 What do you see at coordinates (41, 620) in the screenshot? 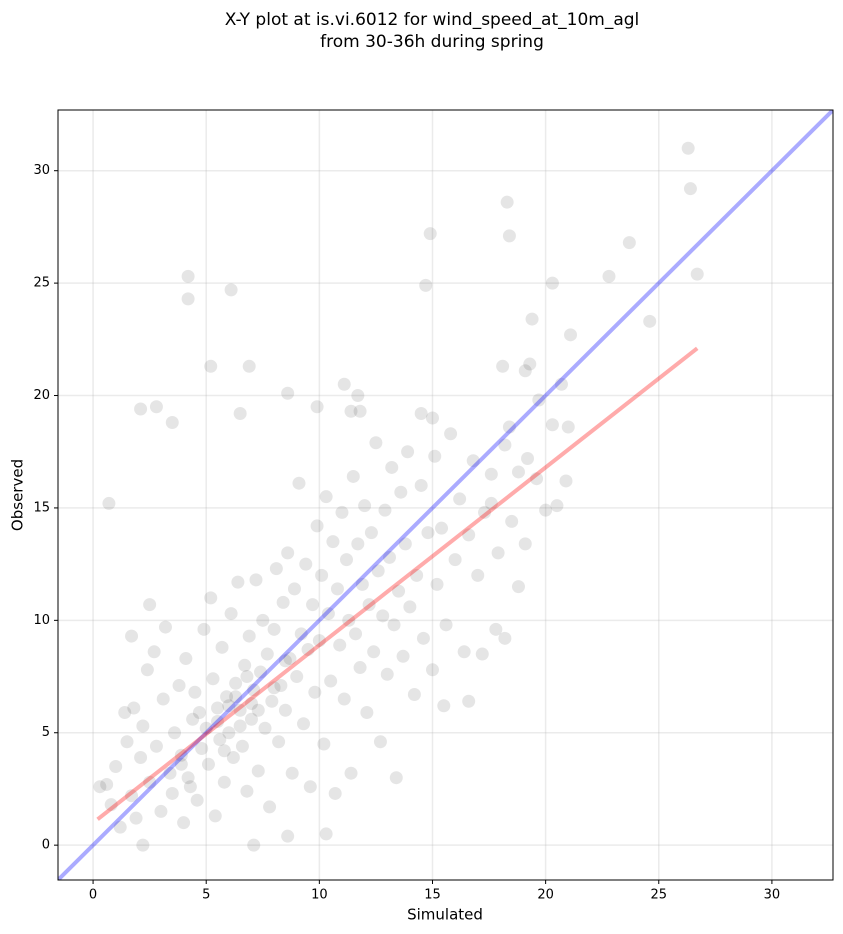
I see `y-tick-label: 10` at bounding box center [41, 620].